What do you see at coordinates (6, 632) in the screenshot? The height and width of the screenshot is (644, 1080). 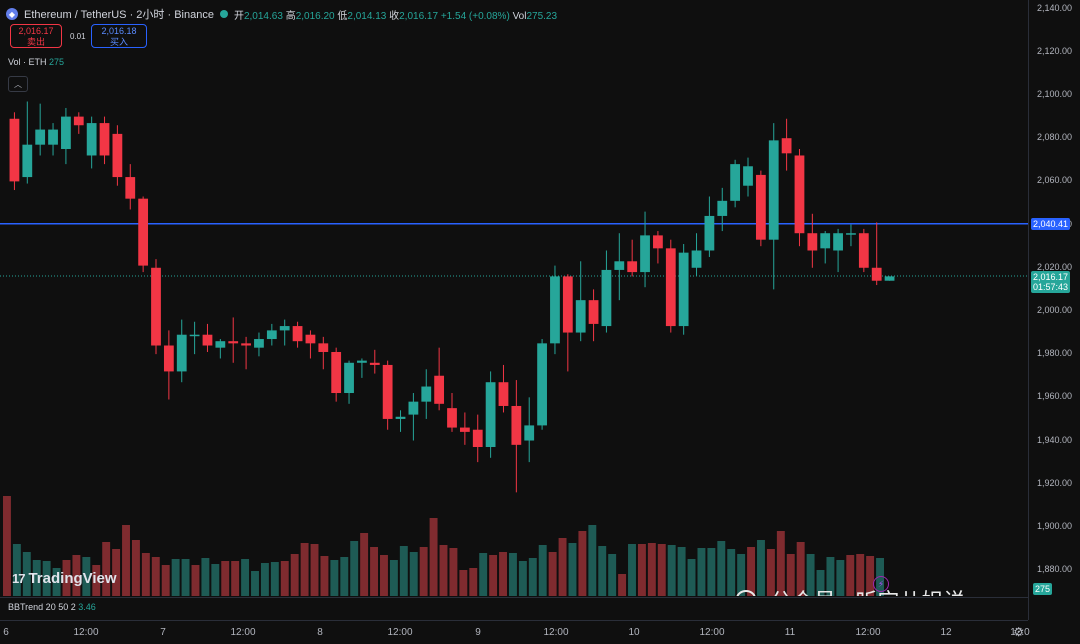 I see `time-tick-label: 6` at bounding box center [6, 632].